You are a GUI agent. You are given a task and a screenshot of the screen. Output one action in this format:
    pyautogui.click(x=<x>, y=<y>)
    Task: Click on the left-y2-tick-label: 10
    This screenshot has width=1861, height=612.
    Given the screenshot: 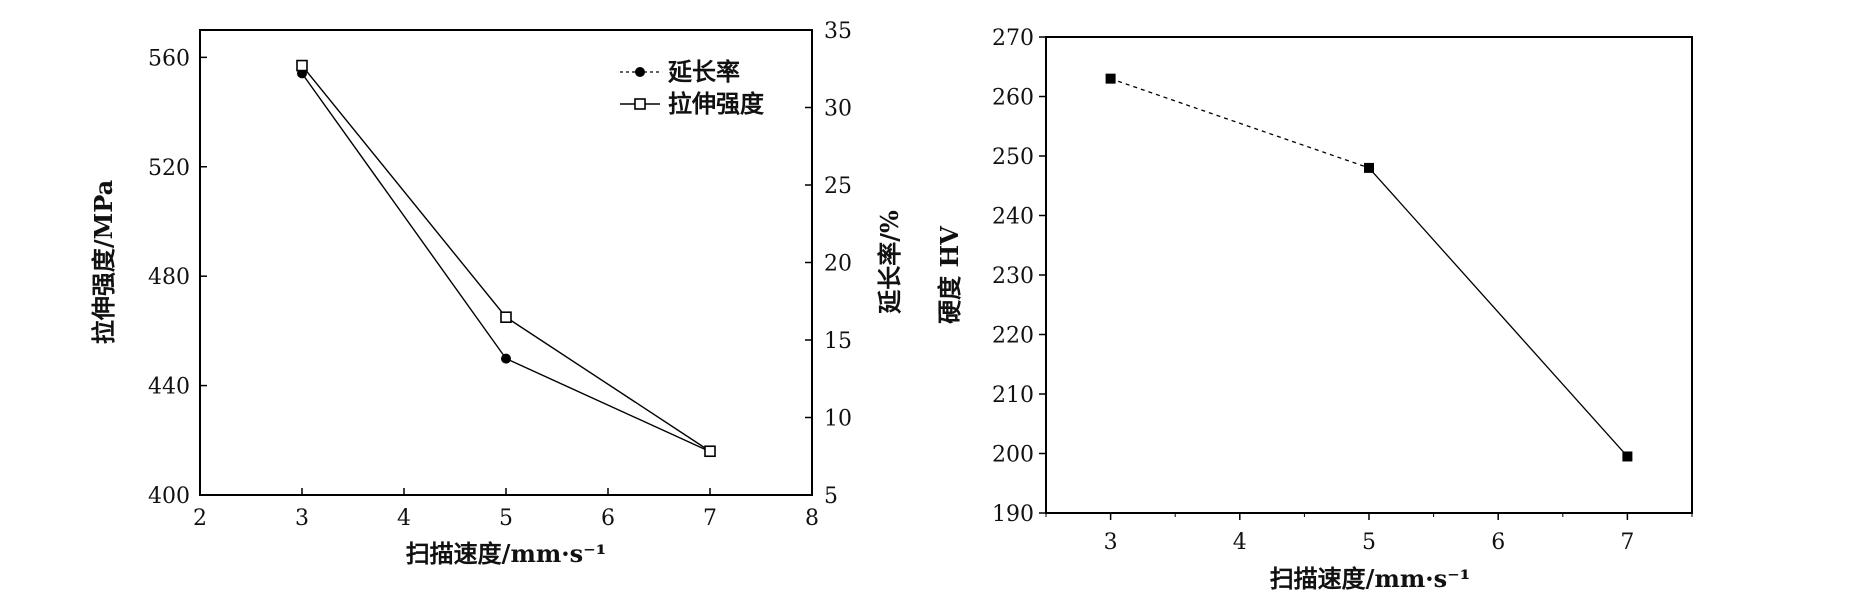 What is the action you would take?
    pyautogui.click(x=838, y=419)
    